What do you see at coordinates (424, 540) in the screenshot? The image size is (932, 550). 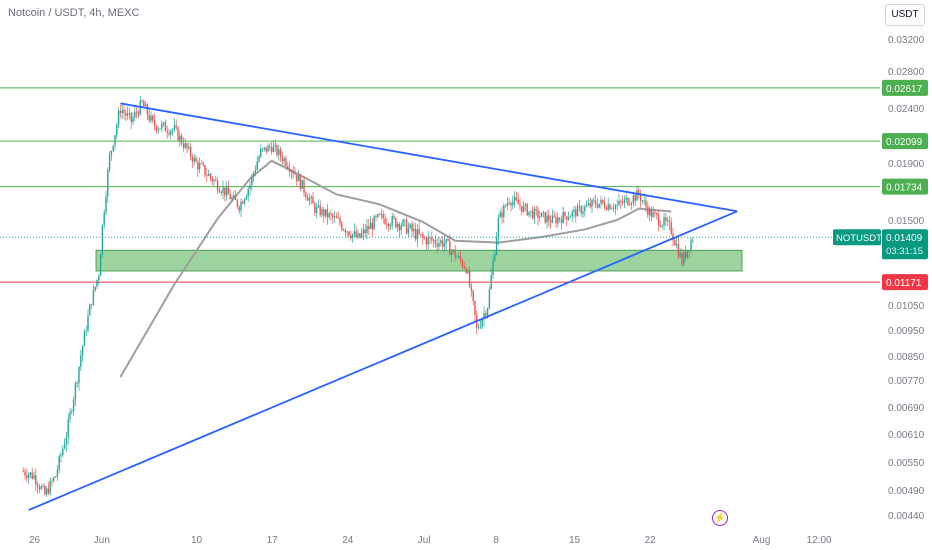 I see `time-tick-label: Jul` at bounding box center [424, 540].